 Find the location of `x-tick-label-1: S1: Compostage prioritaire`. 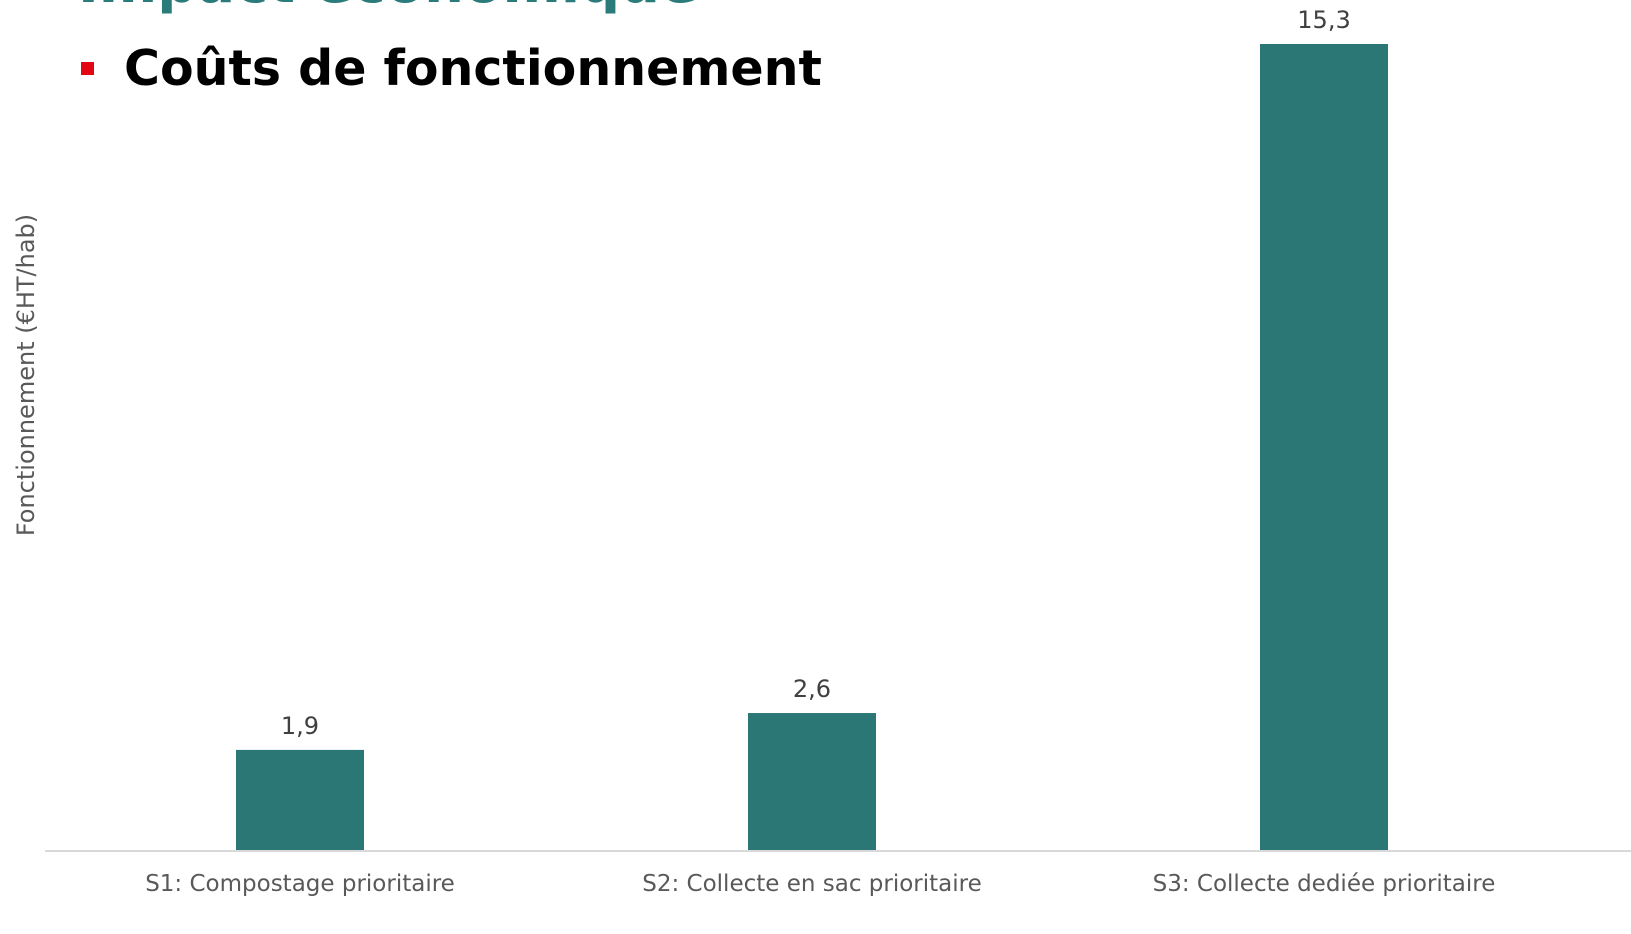

x-tick-label-1: S1: Compostage prioritaire is located at coordinates (300, 884).